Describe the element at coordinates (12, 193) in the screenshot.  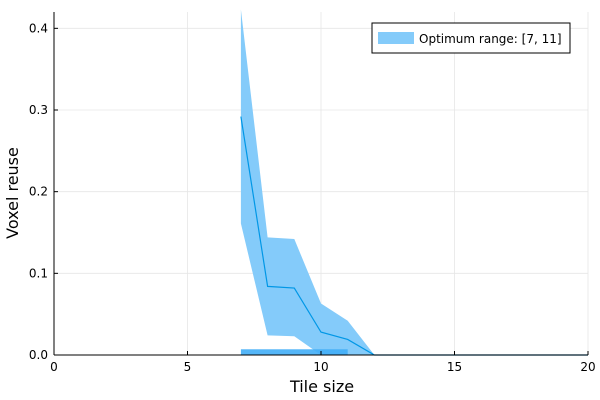
I see `y-axis-title: Voxel reuse` at that location.